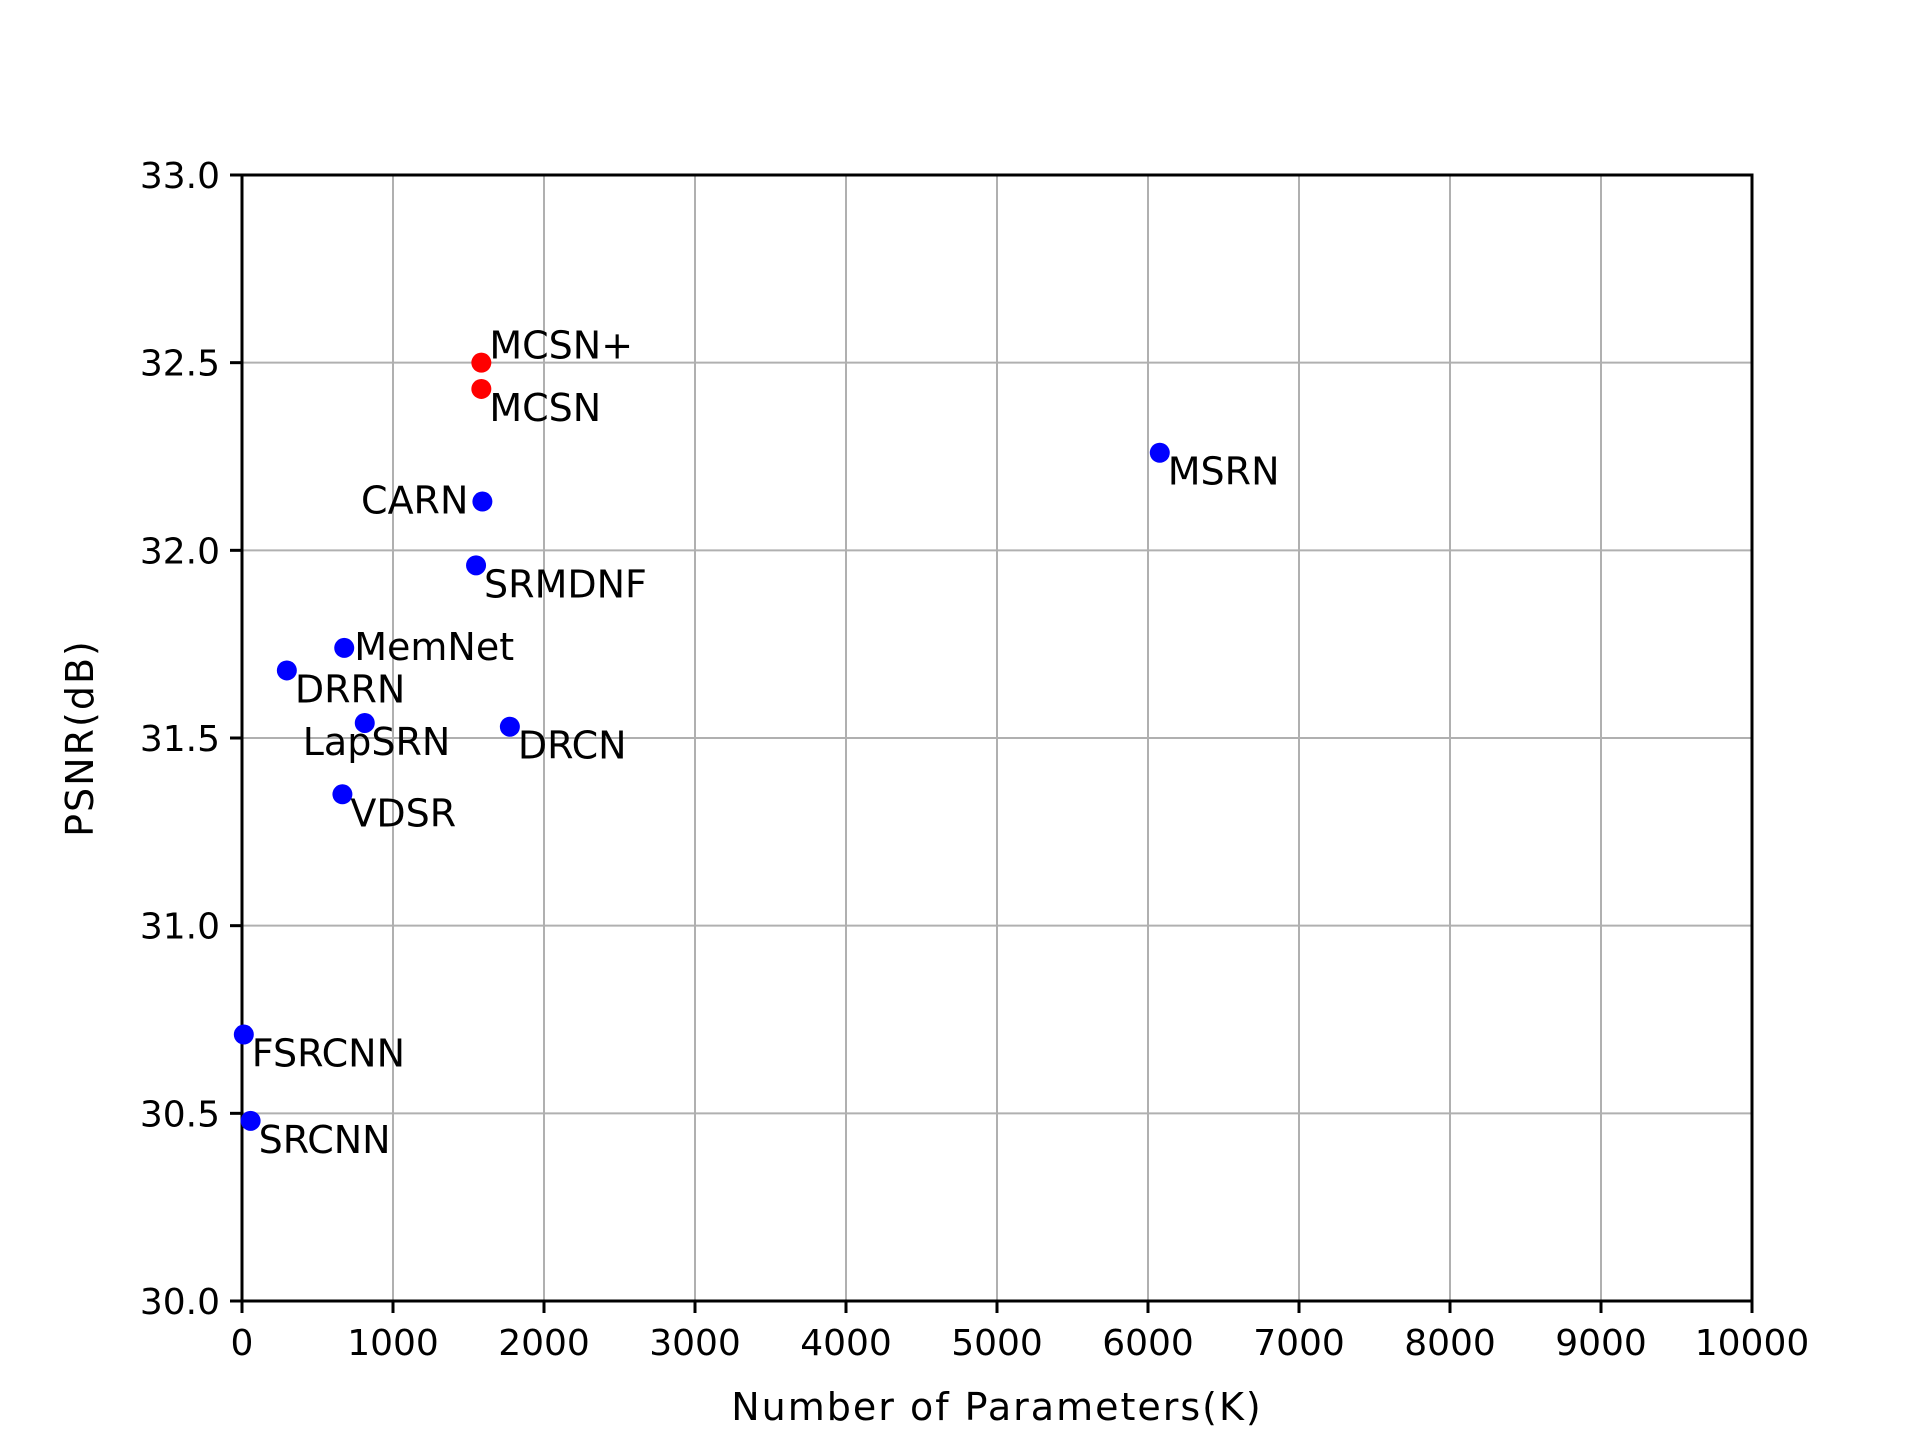 The height and width of the screenshot is (1444, 1920). I want to click on y-tick-label: 32.0, so click(180, 551).